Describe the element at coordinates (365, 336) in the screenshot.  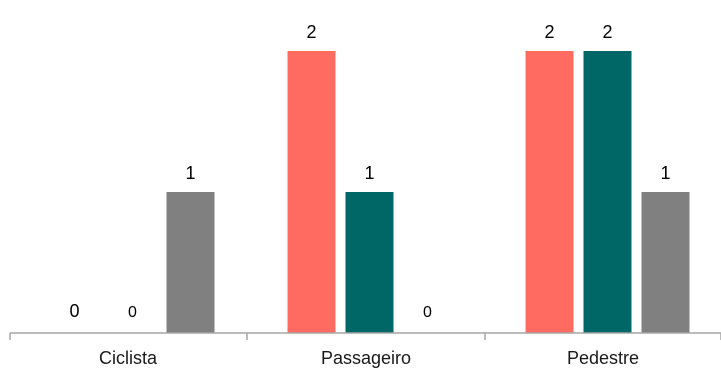
I see `x-axis-ticks` at that location.